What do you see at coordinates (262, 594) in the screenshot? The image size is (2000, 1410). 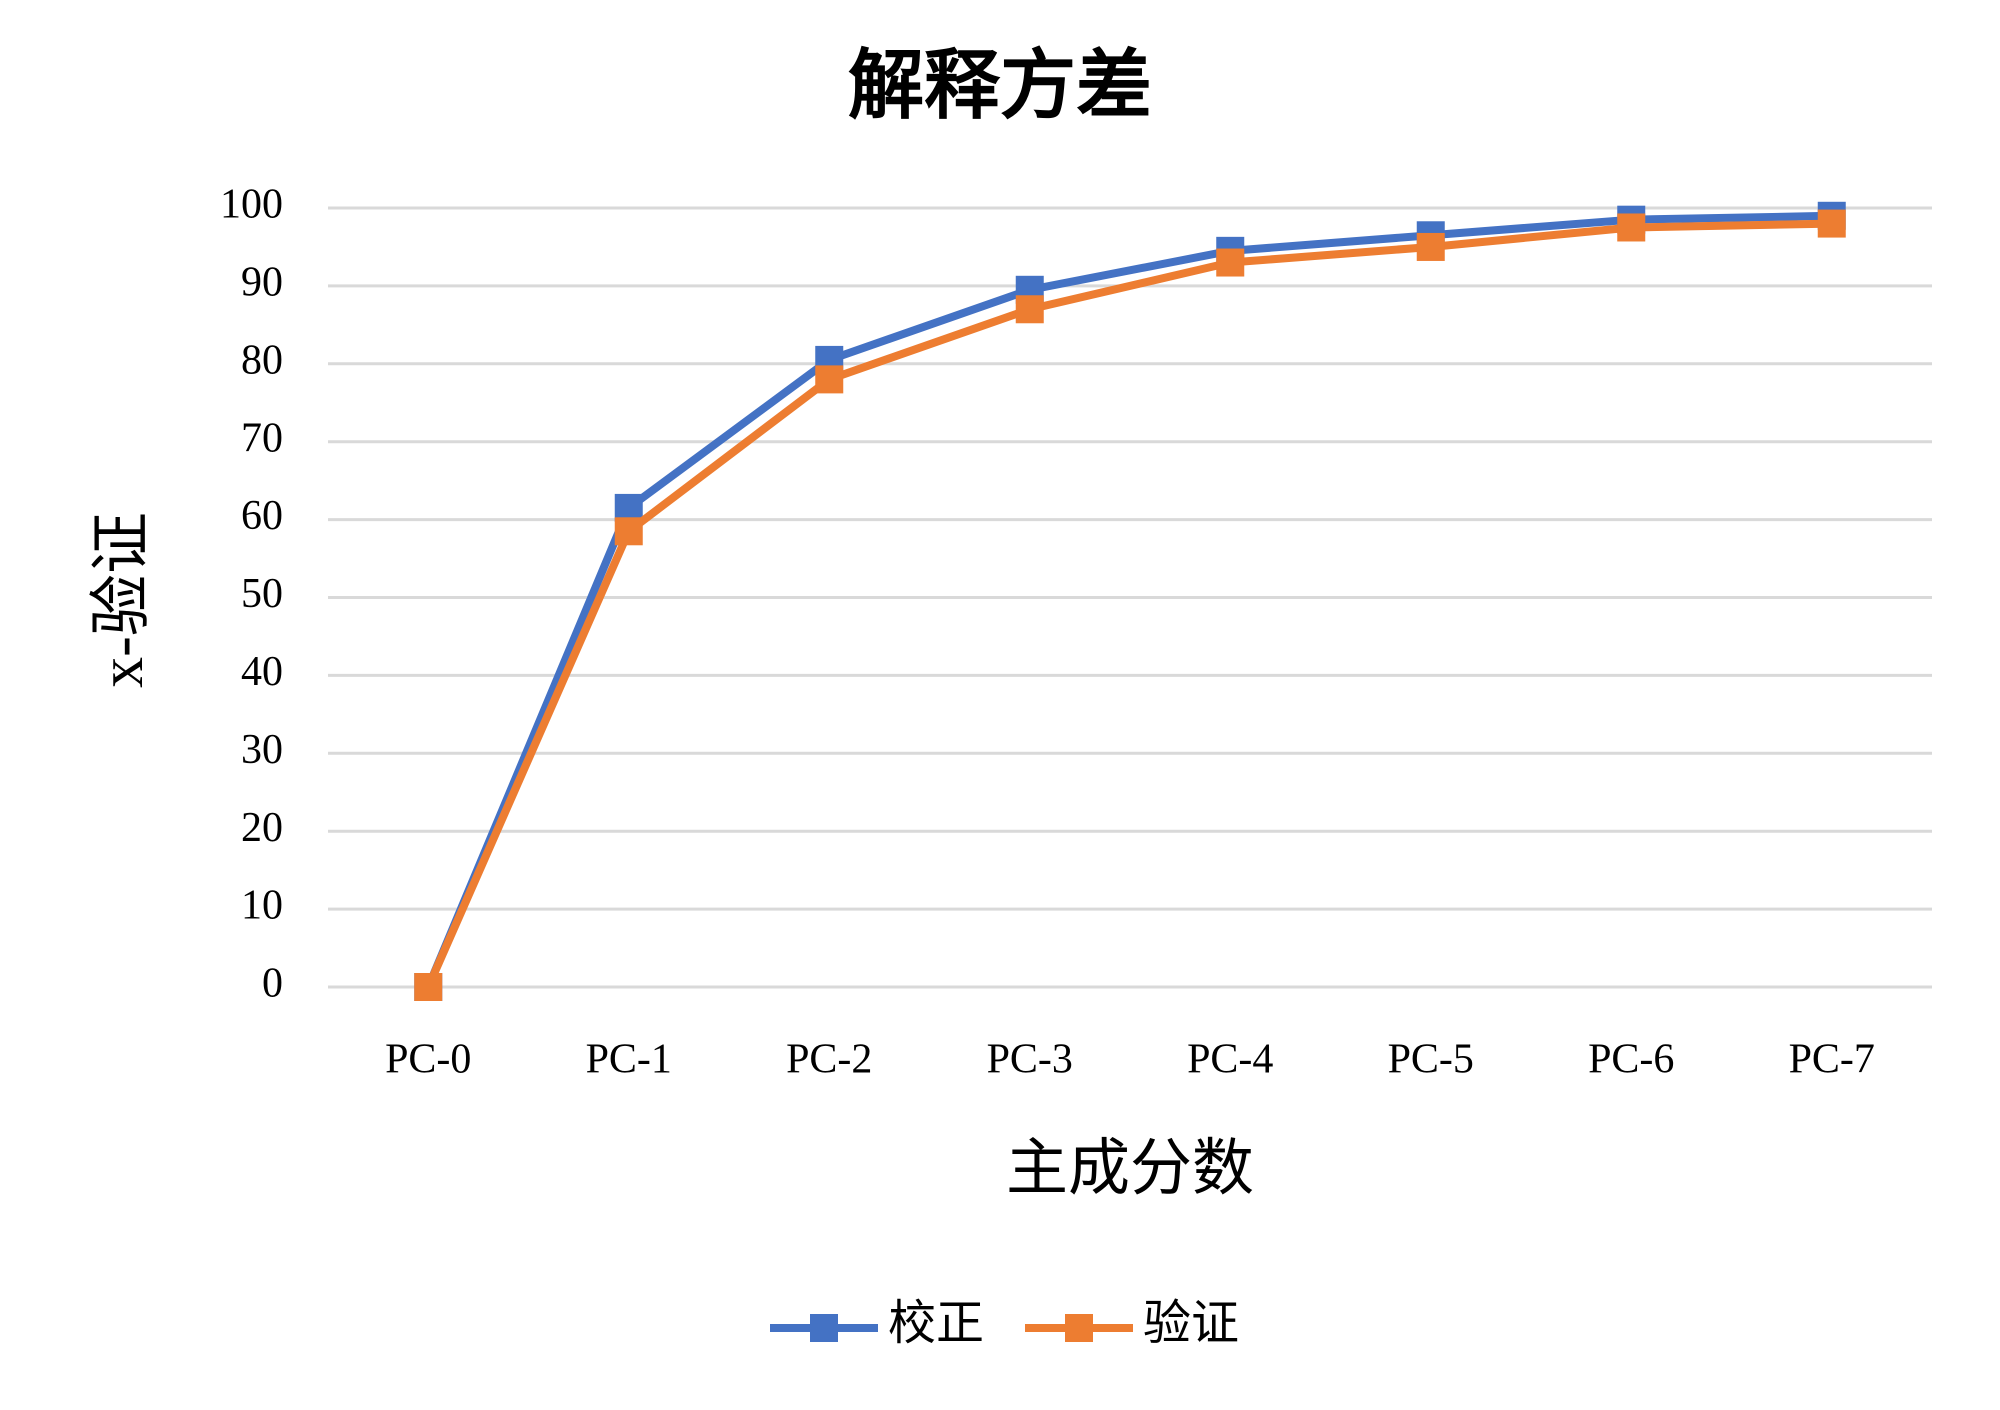 I see `y-tick-label: 50` at bounding box center [262, 594].